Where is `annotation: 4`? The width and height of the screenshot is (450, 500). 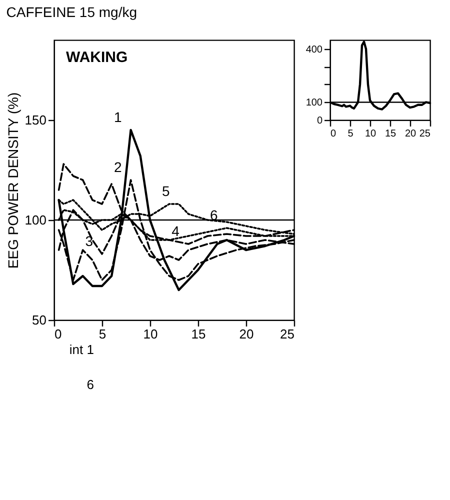 annotation: 4 is located at coordinates (176, 231).